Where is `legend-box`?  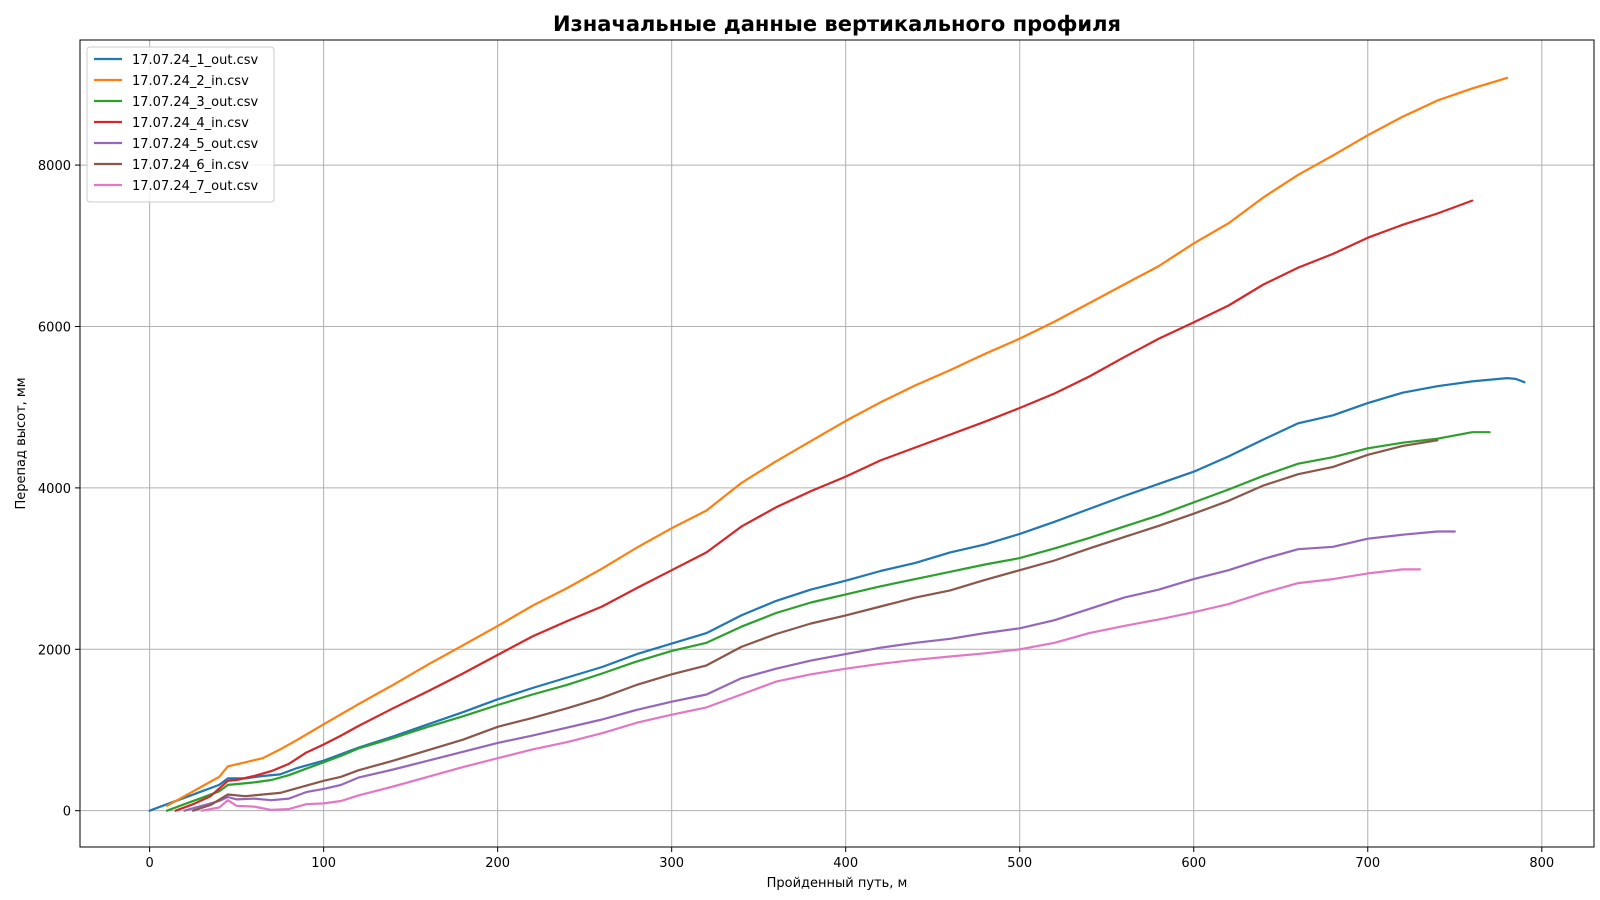 legend-box is located at coordinates (180, 124).